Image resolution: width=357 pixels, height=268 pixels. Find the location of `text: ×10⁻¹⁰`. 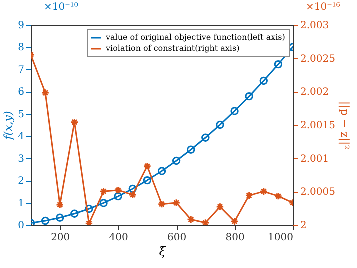

text: ×10⁻¹⁰ is located at coordinates (61, 7).